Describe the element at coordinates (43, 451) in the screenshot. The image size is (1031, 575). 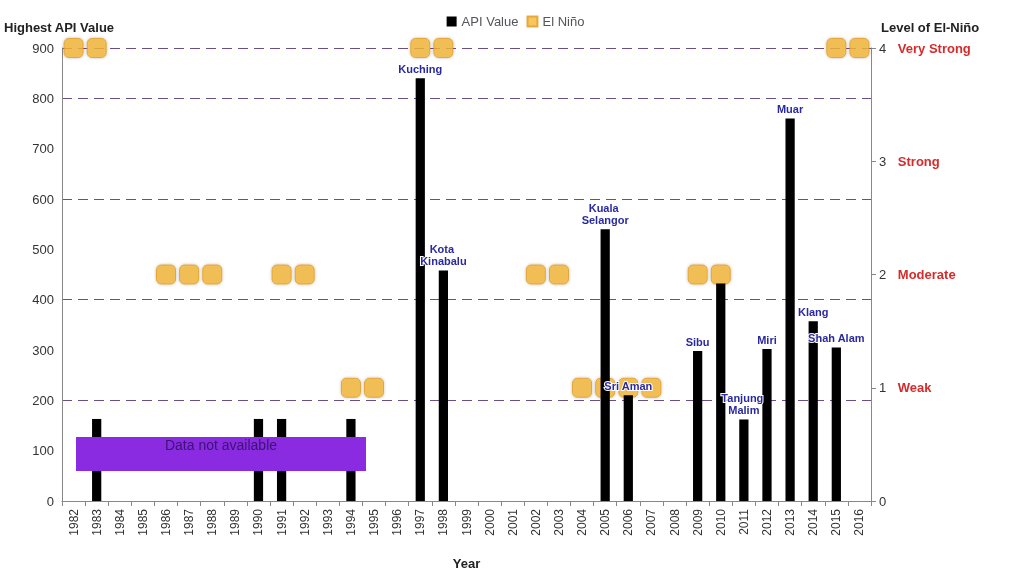
I see `y-tick-label: 100` at that location.